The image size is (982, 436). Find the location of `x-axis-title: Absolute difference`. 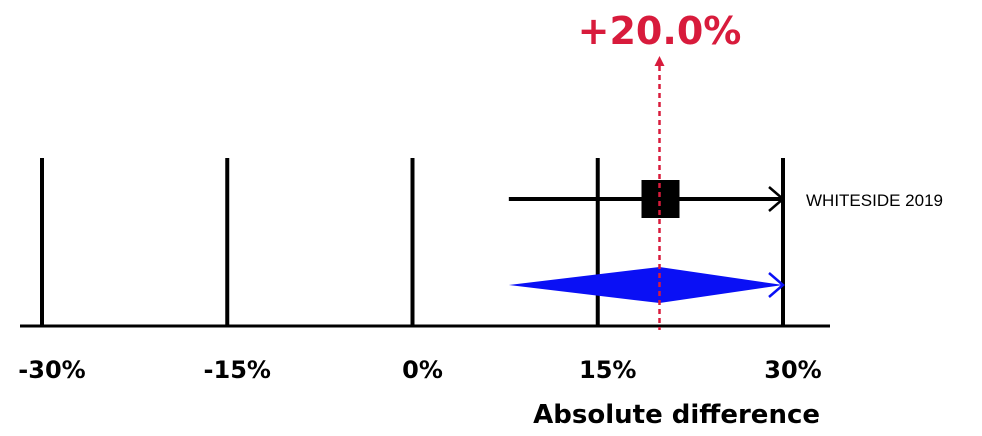

x-axis-title: Absolute difference is located at coordinates (676, 415).